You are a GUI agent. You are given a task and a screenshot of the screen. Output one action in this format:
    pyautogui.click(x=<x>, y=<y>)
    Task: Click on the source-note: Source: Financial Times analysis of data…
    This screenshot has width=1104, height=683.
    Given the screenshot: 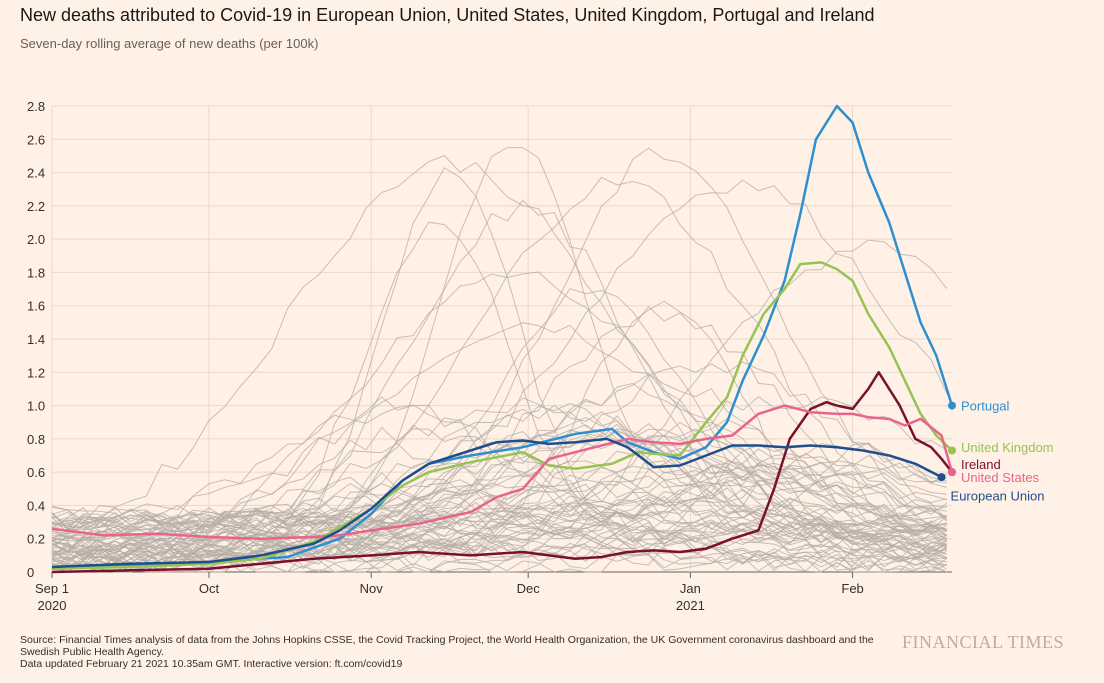 What is the action you would take?
    pyautogui.click(x=447, y=646)
    